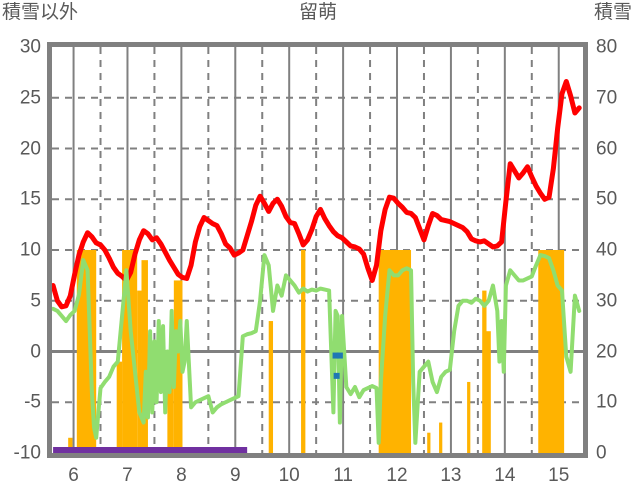 This screenshot has height=501, width=636. What do you see at coordinates (601, 453) in the screenshot?
I see `y-axis-tick-right: 0` at bounding box center [601, 453].